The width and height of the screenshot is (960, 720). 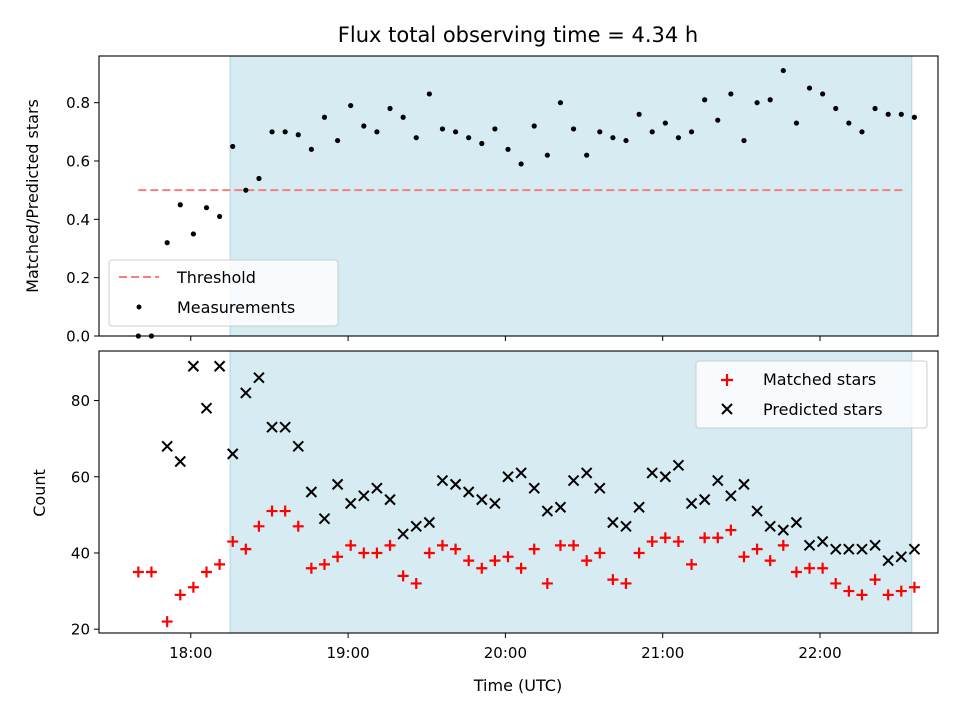 What do you see at coordinates (823, 409) in the screenshot?
I see `legend-predicted-label: Predicted stars` at bounding box center [823, 409].